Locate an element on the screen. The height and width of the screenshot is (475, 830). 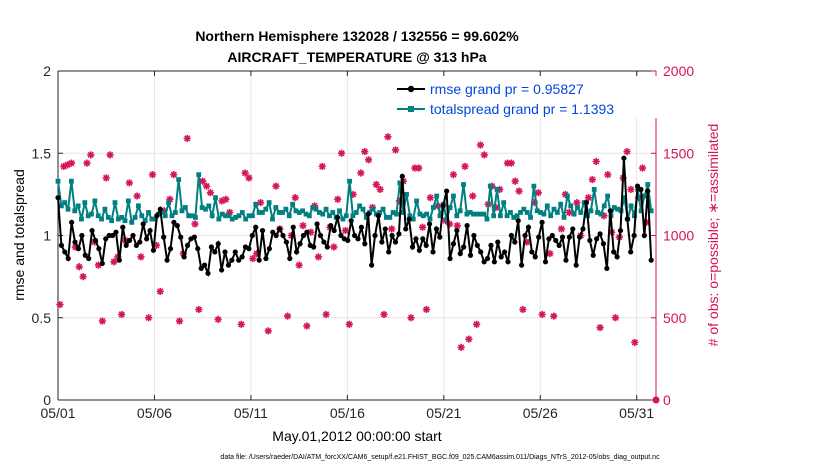
y-tick-label: 0.5 is located at coordinates (42, 318).